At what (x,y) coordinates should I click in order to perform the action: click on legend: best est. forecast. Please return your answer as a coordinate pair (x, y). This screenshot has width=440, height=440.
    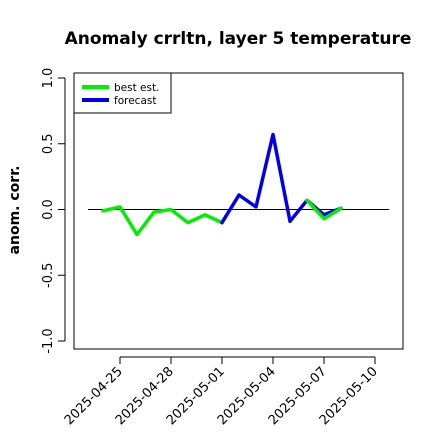
    Looking at the image, I should click on (122, 93).